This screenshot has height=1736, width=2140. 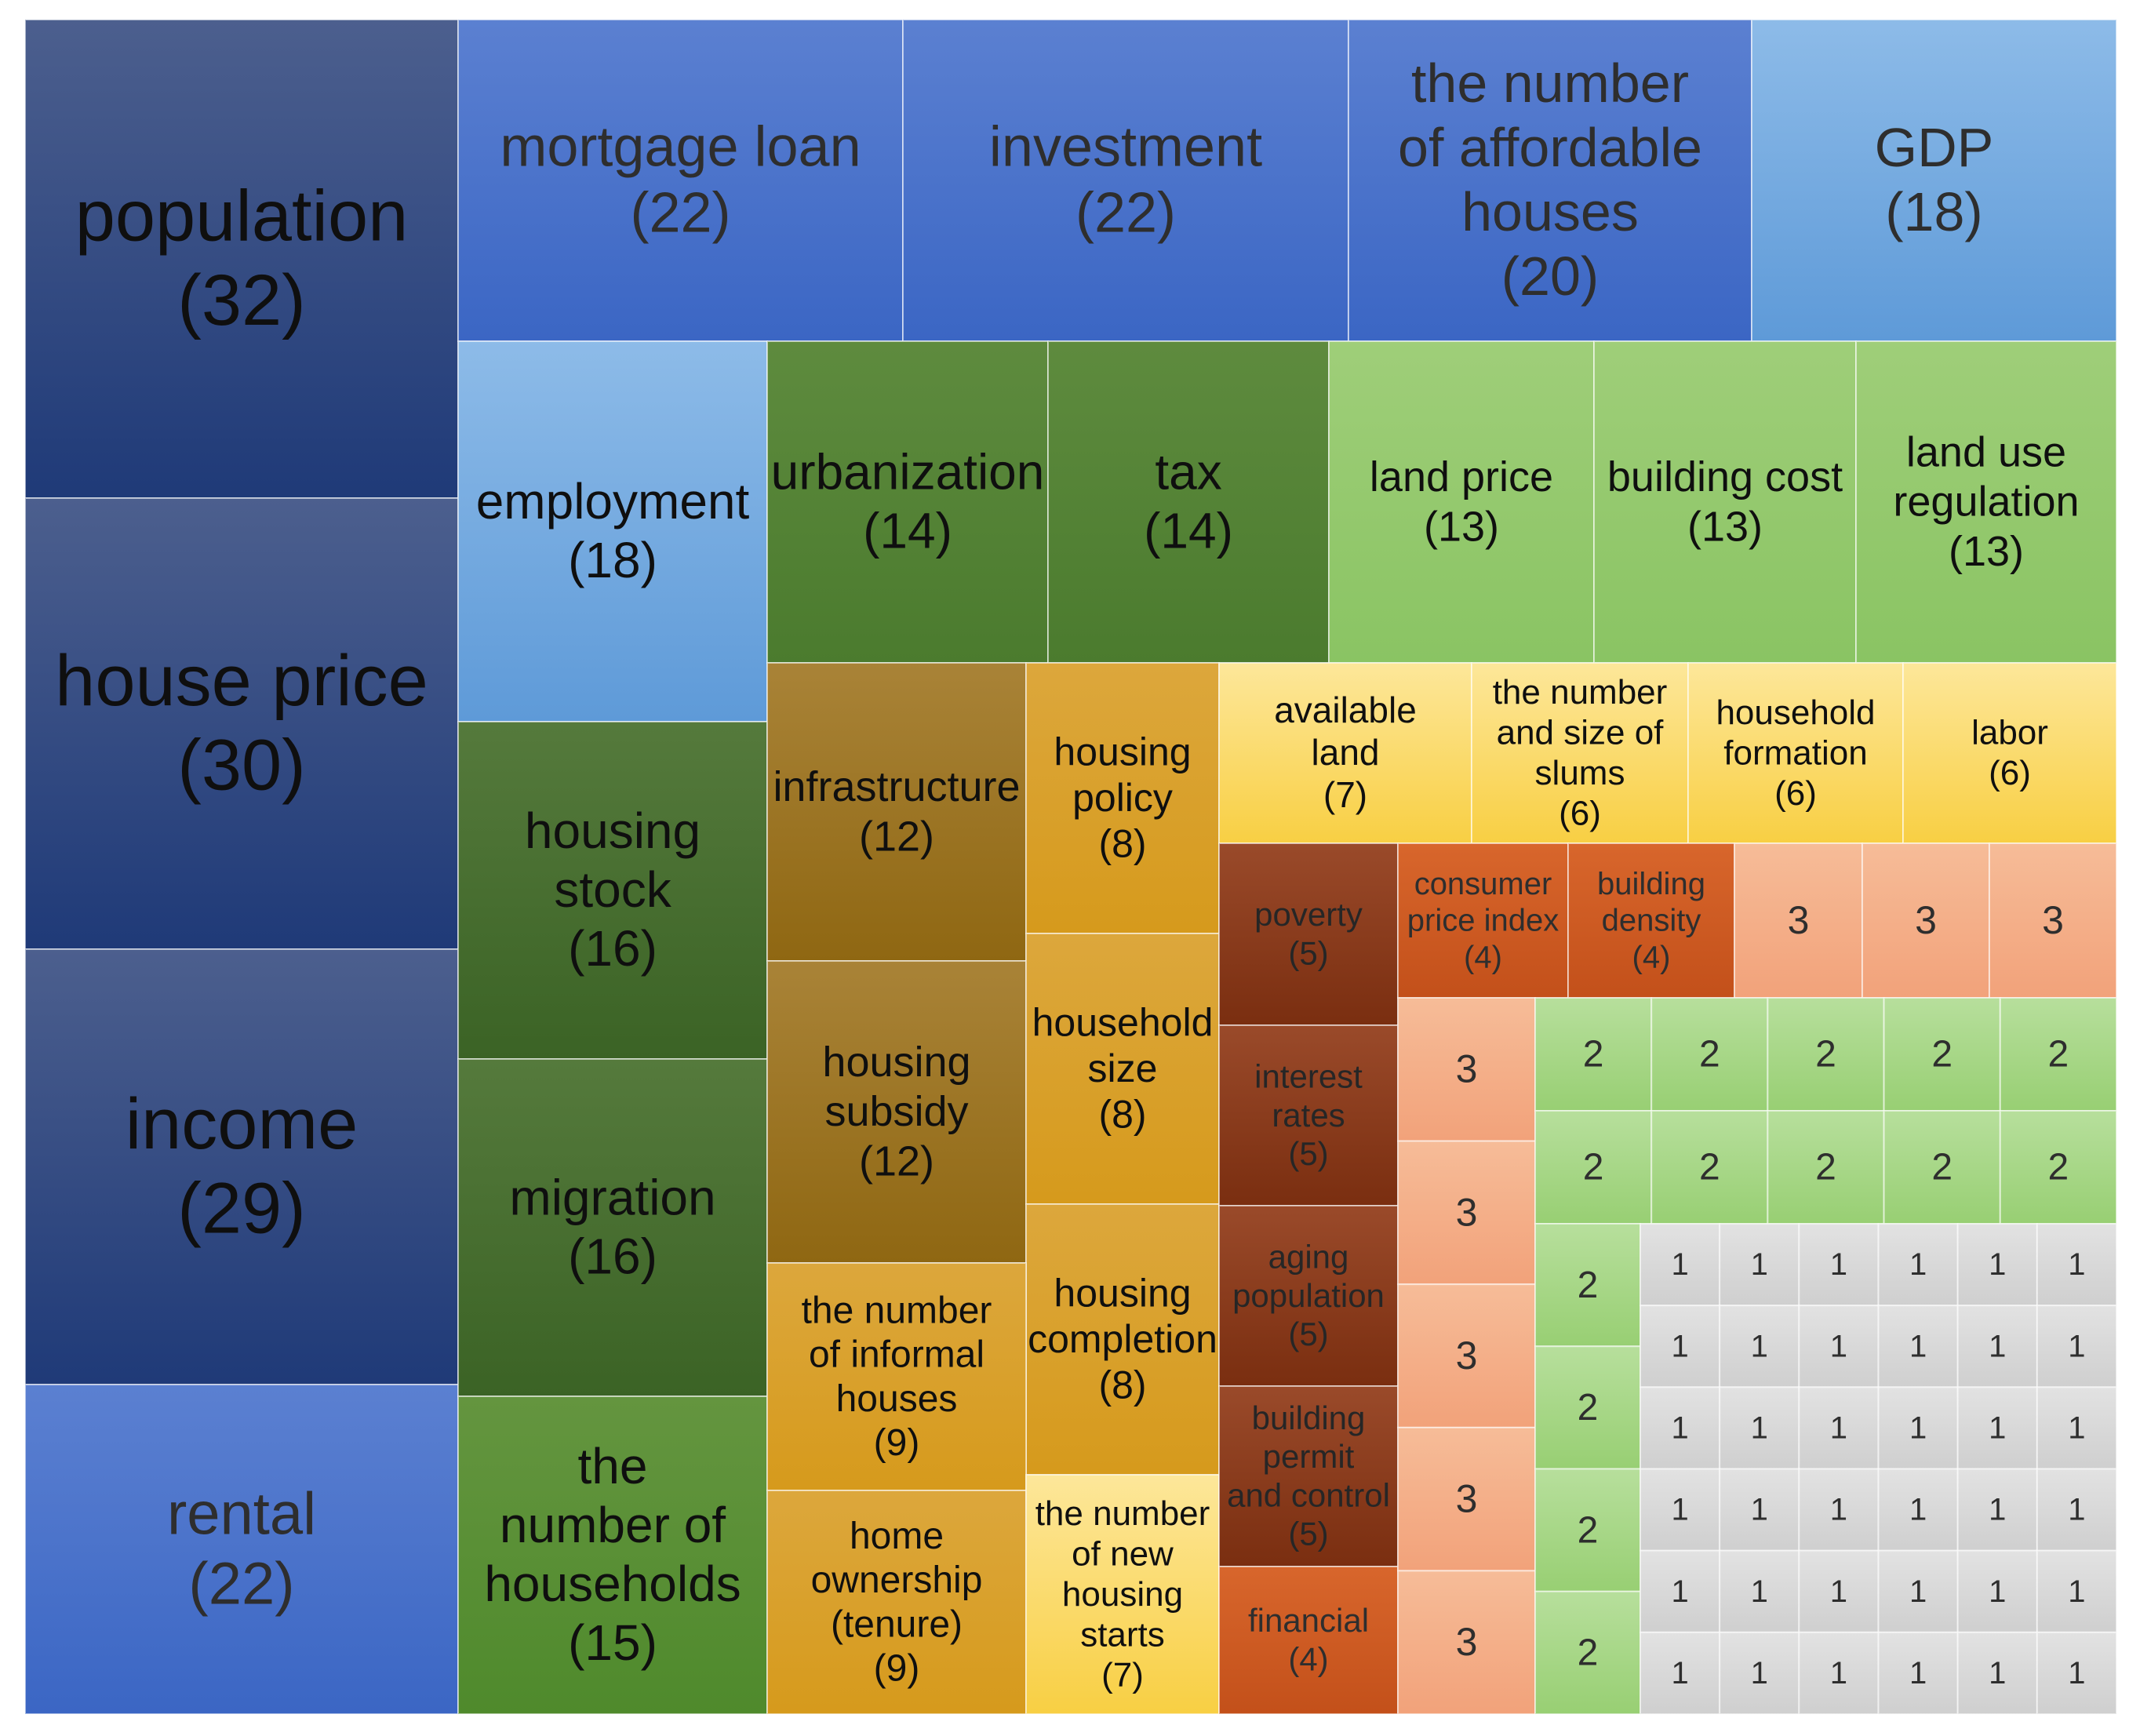 What do you see at coordinates (908, 472) in the screenshot?
I see `tile-label-line: urbanization` at bounding box center [908, 472].